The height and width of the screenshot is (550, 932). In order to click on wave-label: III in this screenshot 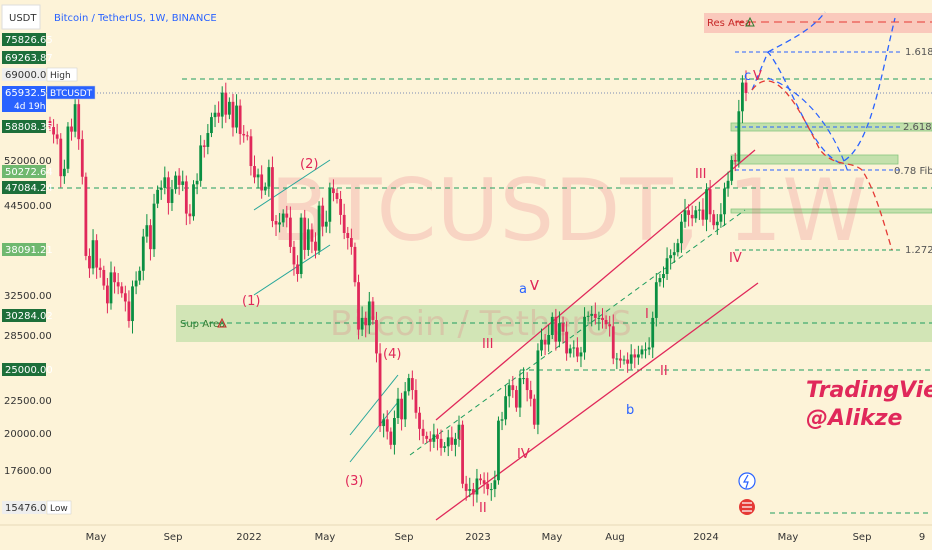, I will do `click(701, 174)`.